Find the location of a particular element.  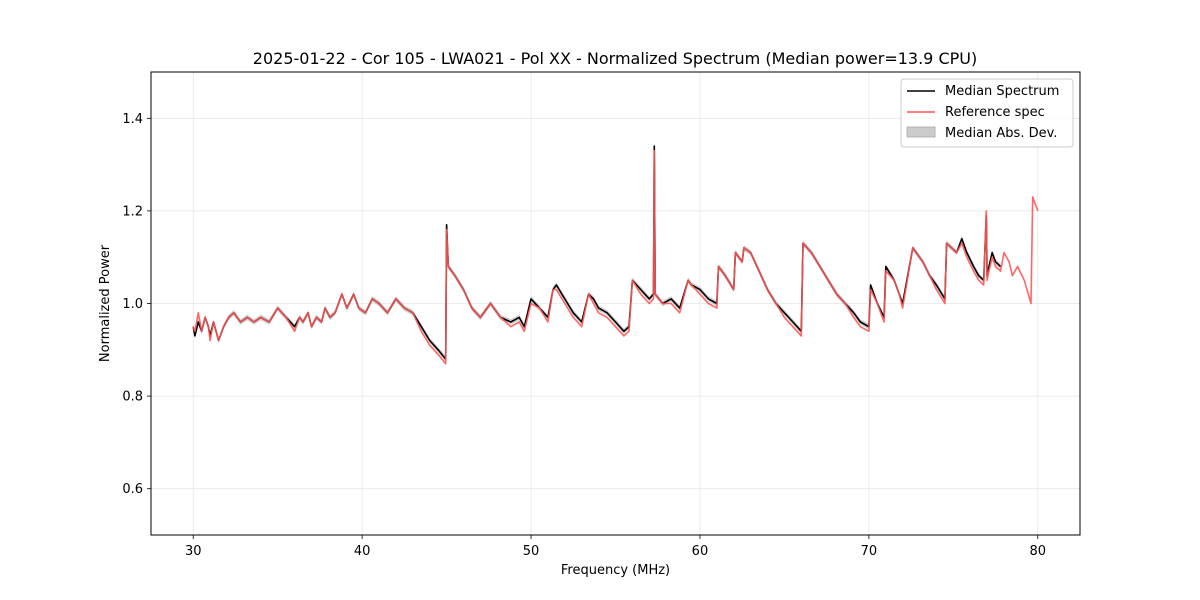

y-tick-label: 0.8 is located at coordinates (132, 397).